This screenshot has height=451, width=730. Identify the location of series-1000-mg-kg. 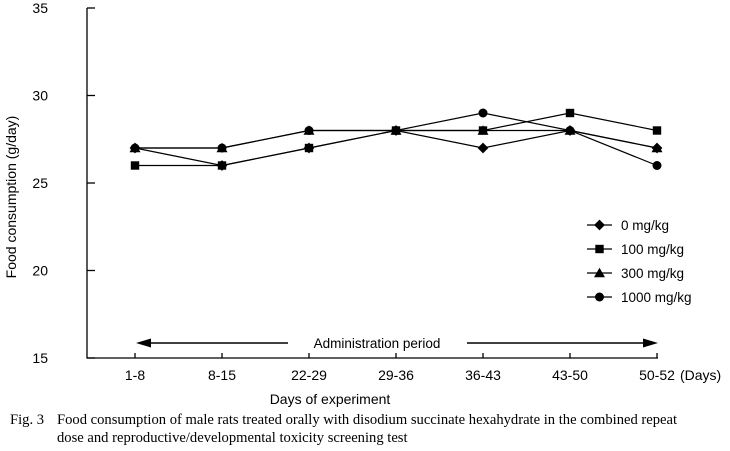
(396, 139).